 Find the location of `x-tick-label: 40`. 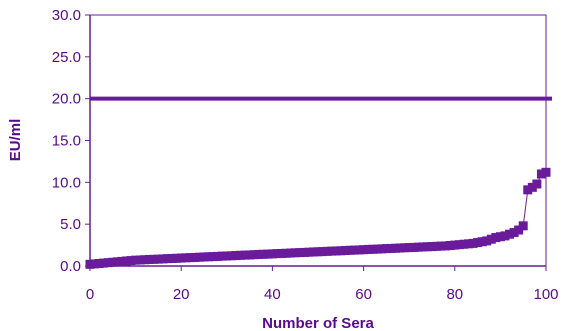

x-tick-label: 40 is located at coordinates (272, 294).